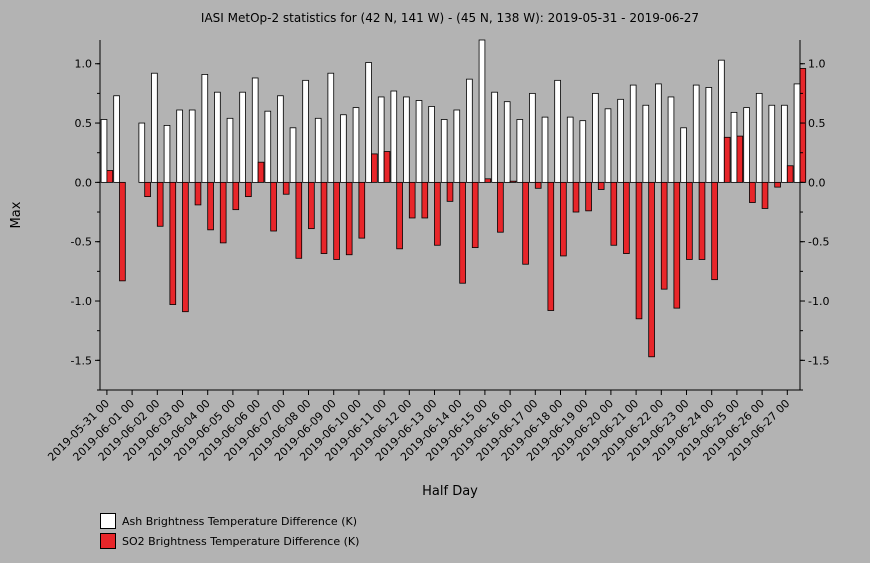  Describe the element at coordinates (817, 64) in the screenshot. I see `y-tick-label-right-5: 1.0` at that location.